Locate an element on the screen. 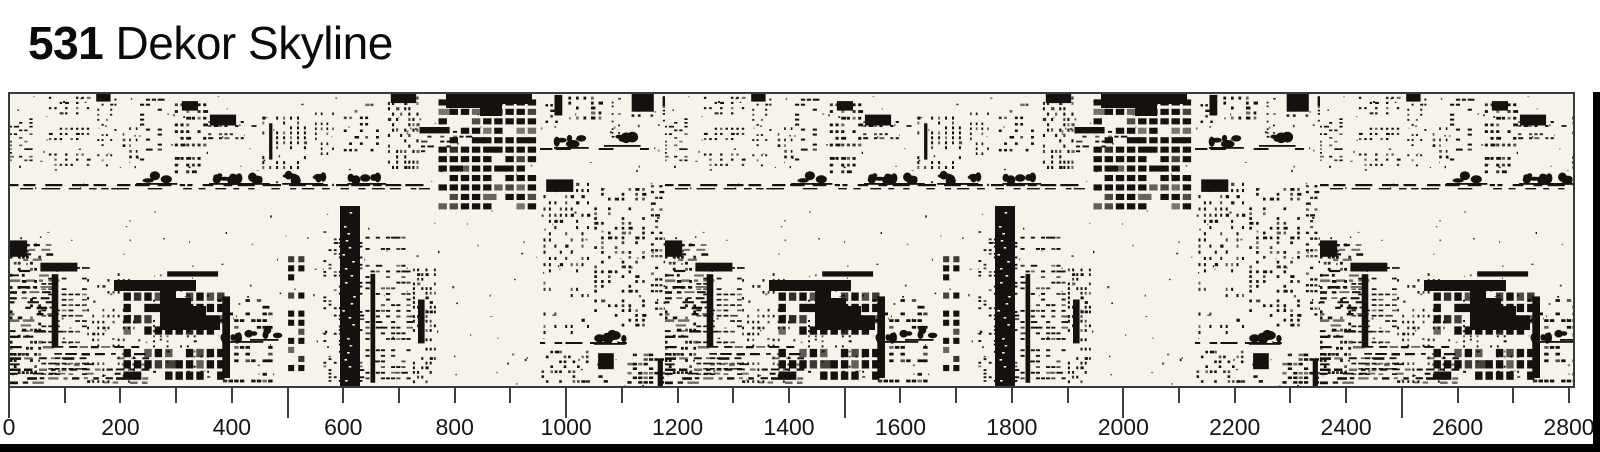 The width and height of the screenshot is (1600, 452). ruler-label: 1600 is located at coordinates (900, 427).